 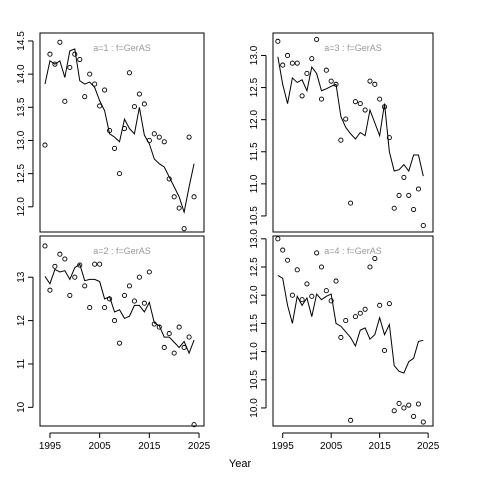 I want to click on y-tick-label: 12.5, so click(x=254, y=267).